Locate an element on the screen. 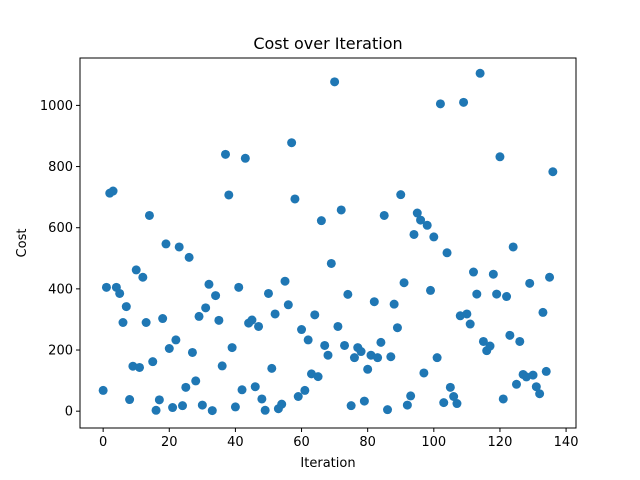 Image resolution: width=640 pixels, height=480 pixels. x-tick-label: 100 is located at coordinates (433, 442).